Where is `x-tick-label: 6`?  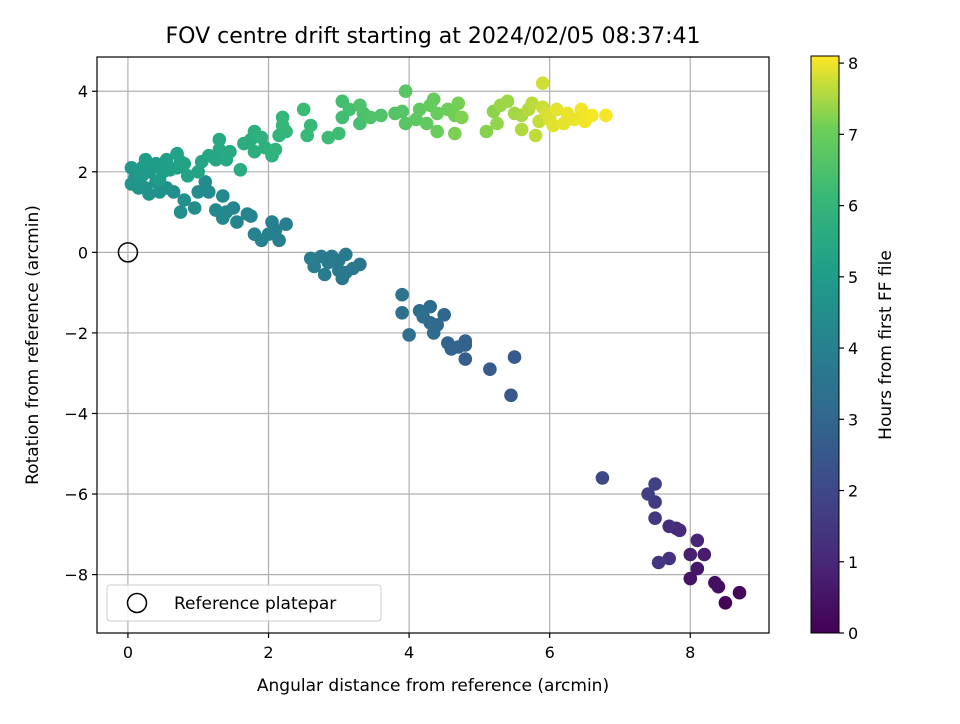 x-tick-label: 6 is located at coordinates (550, 652).